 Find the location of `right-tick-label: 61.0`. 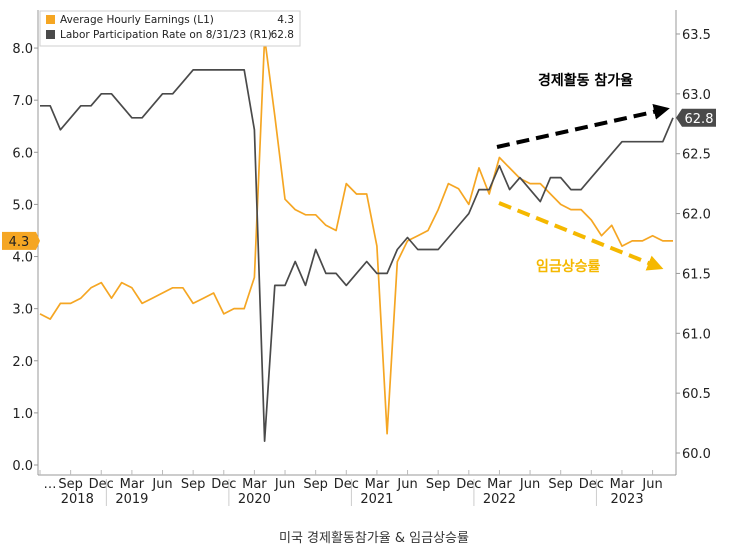

right-tick-label: 61.0 is located at coordinates (696, 334).